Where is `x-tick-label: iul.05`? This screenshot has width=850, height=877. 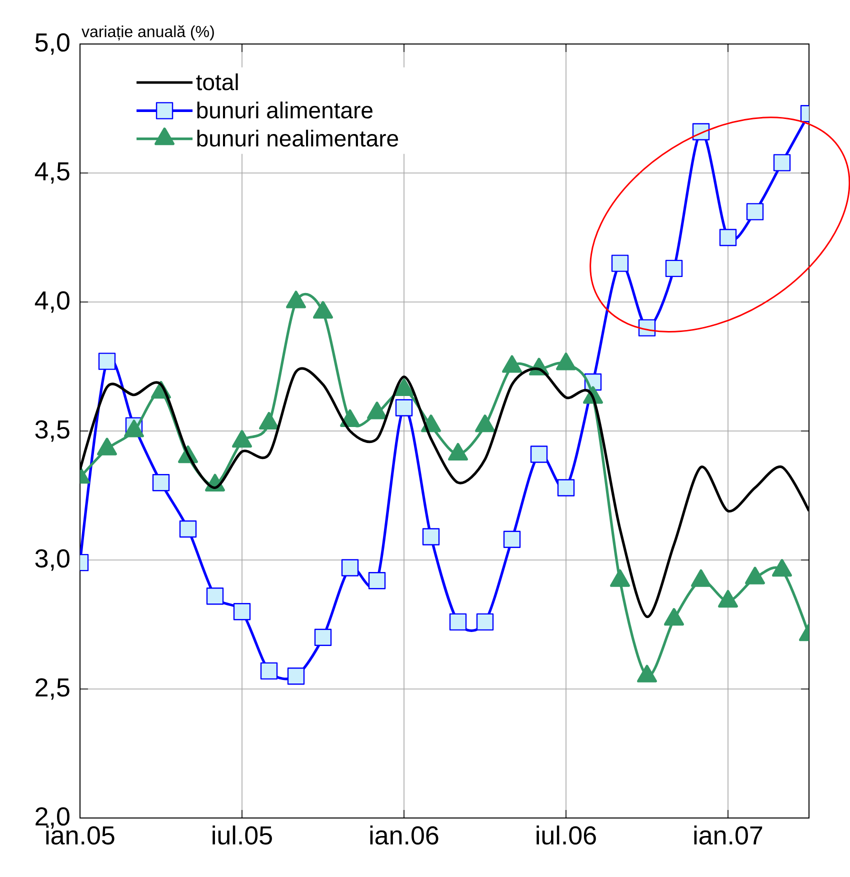 x-tick-label: iul.05 is located at coordinates (242, 835).